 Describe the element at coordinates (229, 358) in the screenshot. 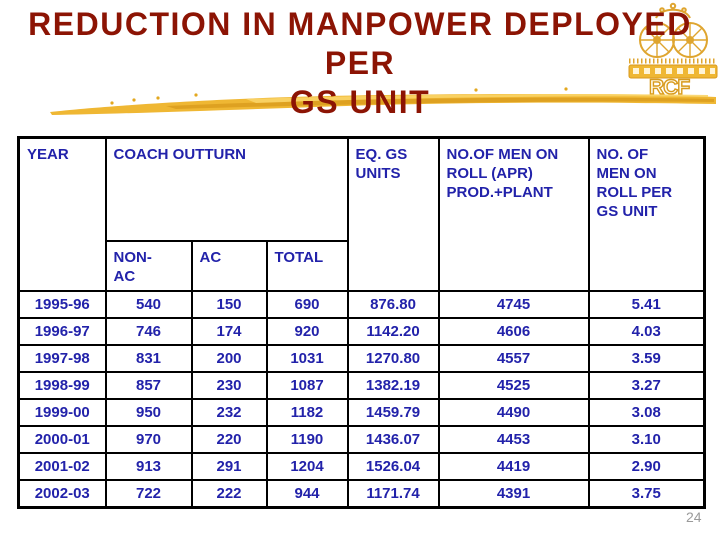

I see `cell-ac: 200` at that location.